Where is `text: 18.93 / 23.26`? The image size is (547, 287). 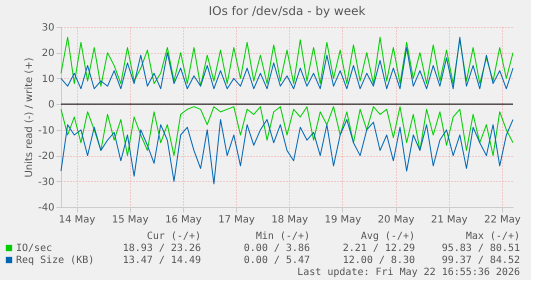
text: 18.93 / 23.26 is located at coordinates (161, 248).